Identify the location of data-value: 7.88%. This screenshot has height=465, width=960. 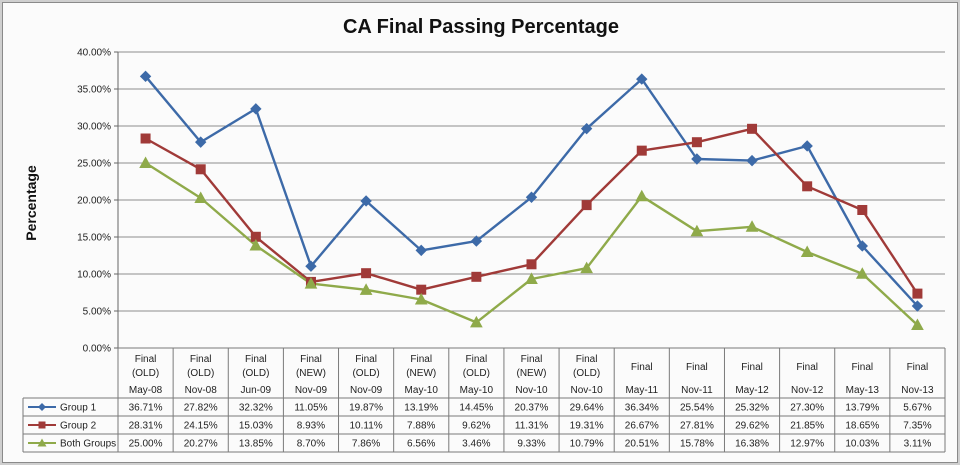
(421, 426).